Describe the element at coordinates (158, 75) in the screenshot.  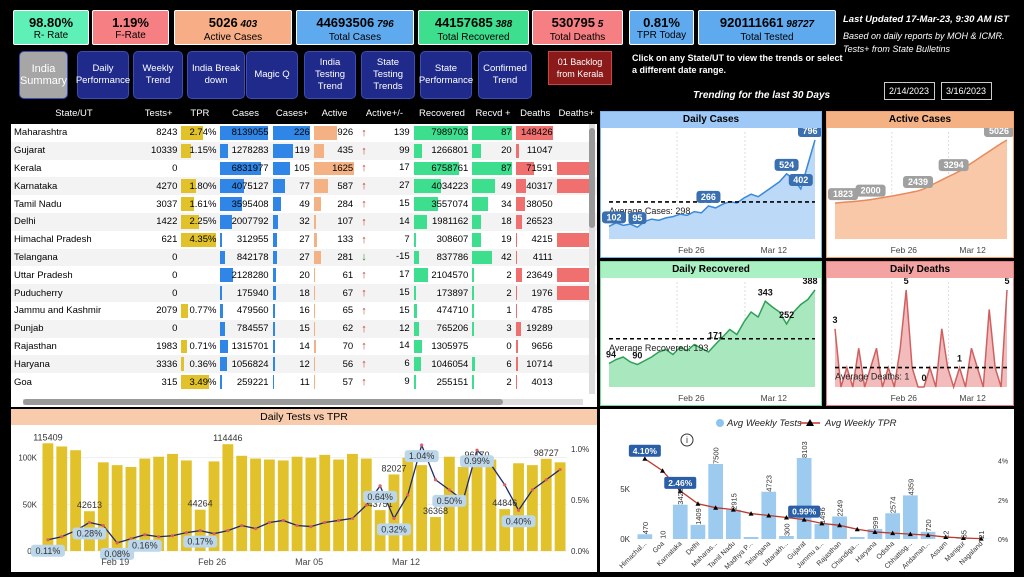
I see `nav-weekly-trend: Weekly Trend` at that location.